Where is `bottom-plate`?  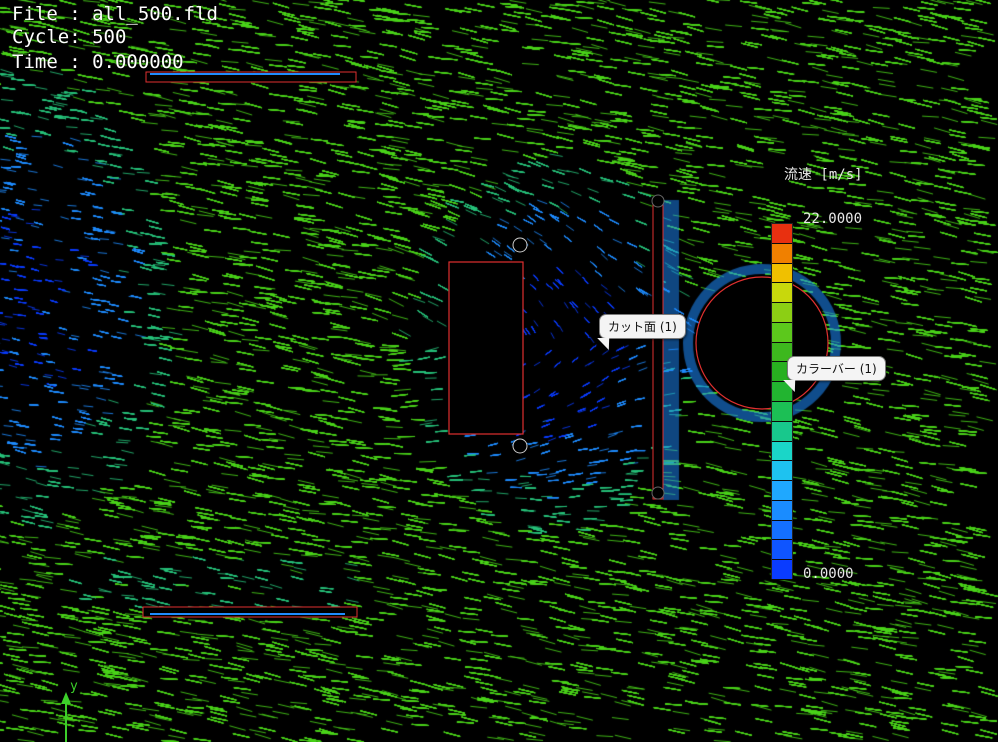 bottom-plate is located at coordinates (250, 612).